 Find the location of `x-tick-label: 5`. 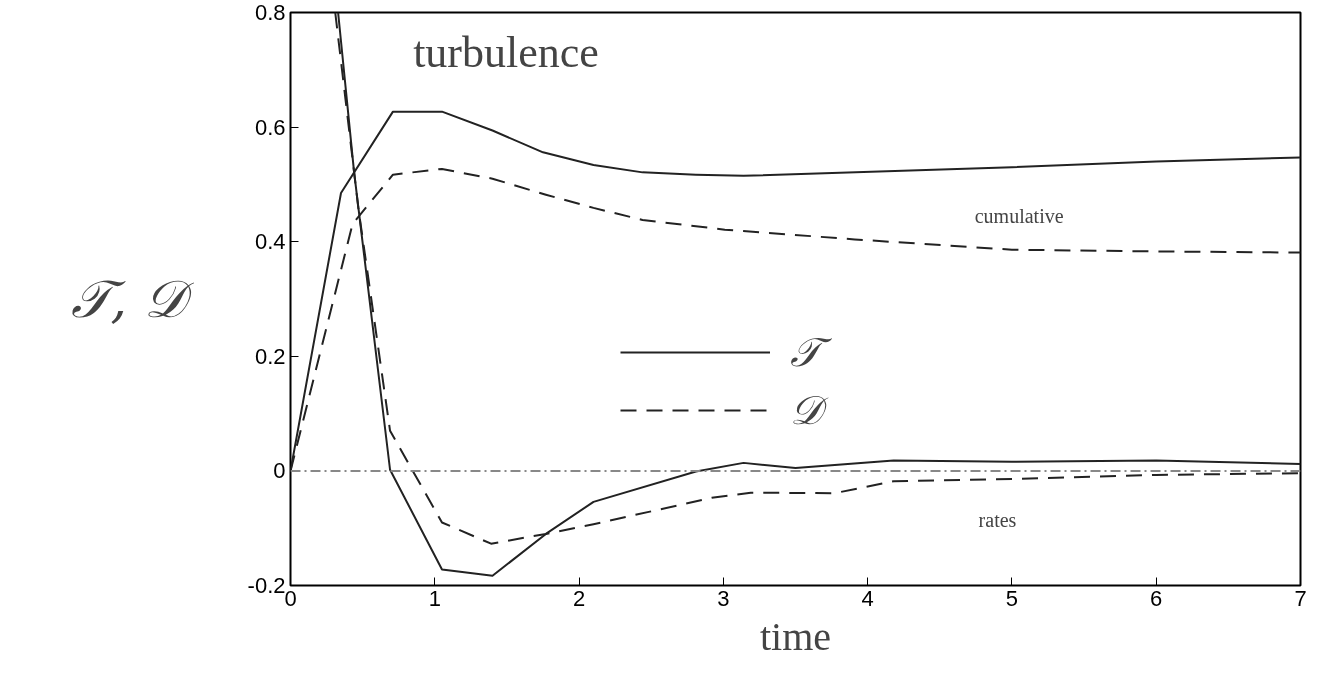

x-tick-label: 5 is located at coordinates (1012, 598).